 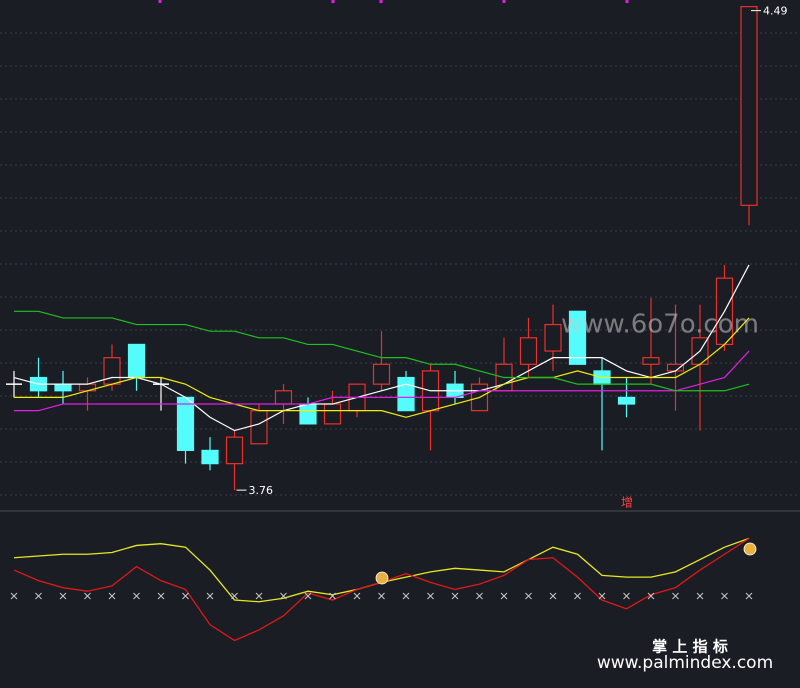 What do you see at coordinates (775, 11) in the screenshot?
I see `max-label: 4.49` at bounding box center [775, 11].